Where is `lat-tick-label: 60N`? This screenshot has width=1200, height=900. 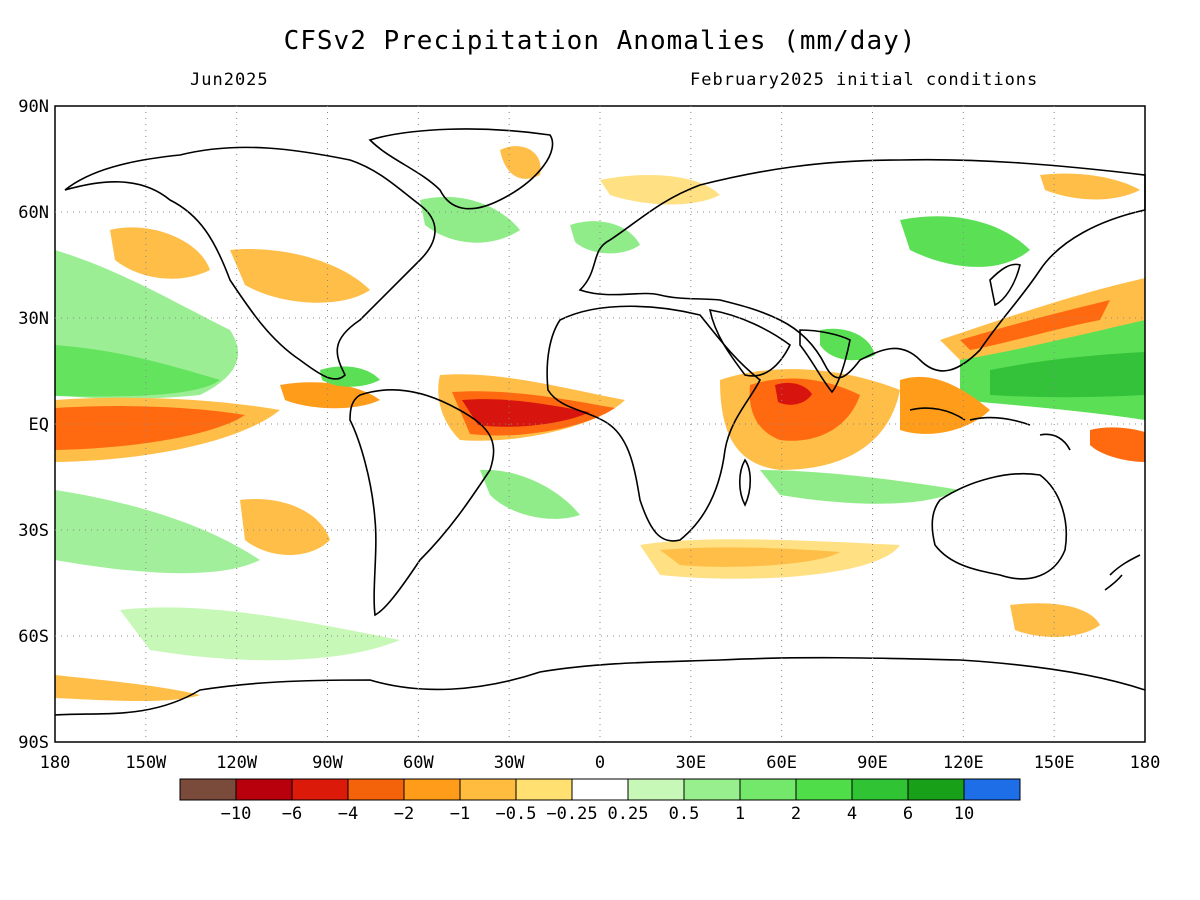
lat-tick-label: 60N is located at coordinates (33, 213).